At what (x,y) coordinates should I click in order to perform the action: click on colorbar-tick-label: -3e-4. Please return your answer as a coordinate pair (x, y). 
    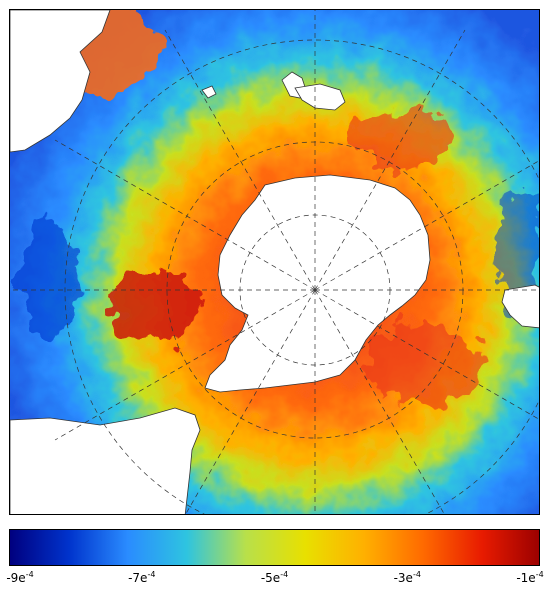
    Looking at the image, I should click on (407, 577).